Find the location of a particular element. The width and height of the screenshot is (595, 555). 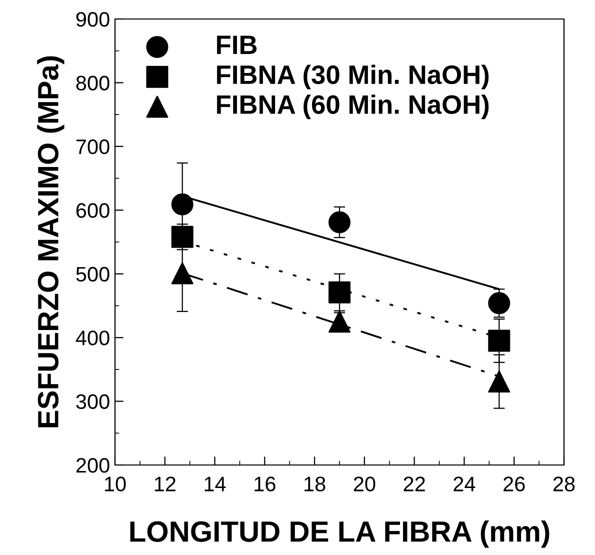

x-tick-label: 12 is located at coordinates (165, 484).